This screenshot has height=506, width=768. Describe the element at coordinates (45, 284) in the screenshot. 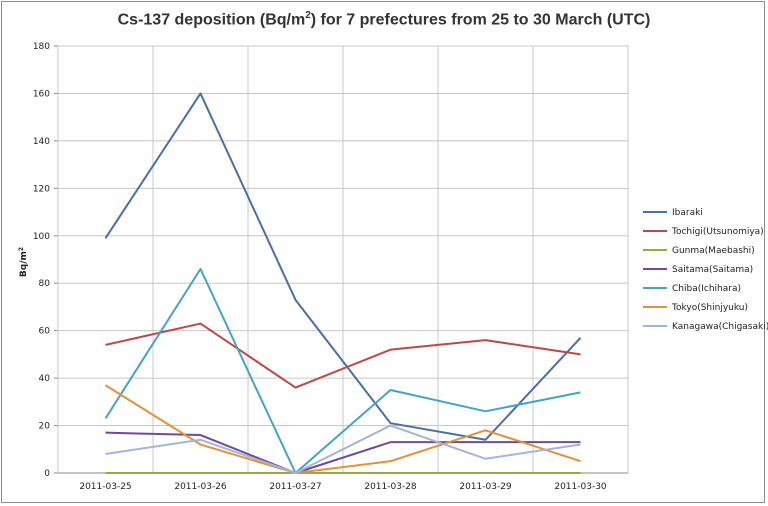

I see `y-tick-label: 80` at that location.